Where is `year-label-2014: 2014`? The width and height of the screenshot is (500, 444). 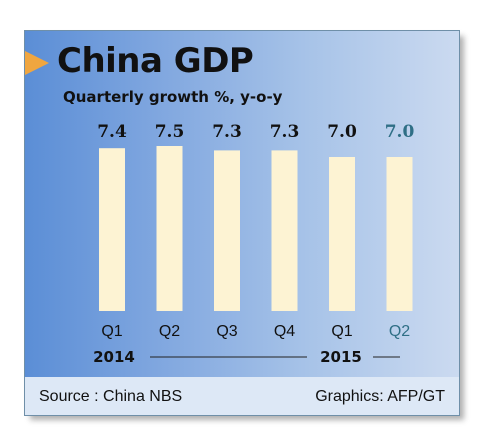
year-label-2014: 2014 is located at coordinates (114, 357).